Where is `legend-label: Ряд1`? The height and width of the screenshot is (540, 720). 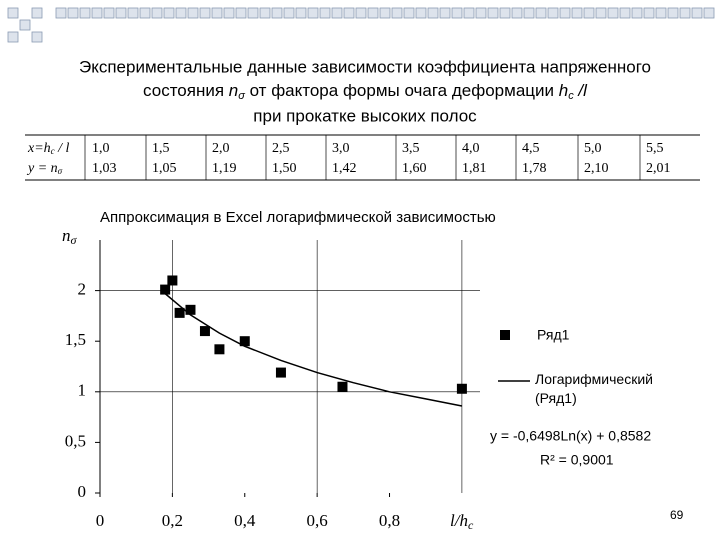
legend-label: Ряд1 is located at coordinates (553, 335).